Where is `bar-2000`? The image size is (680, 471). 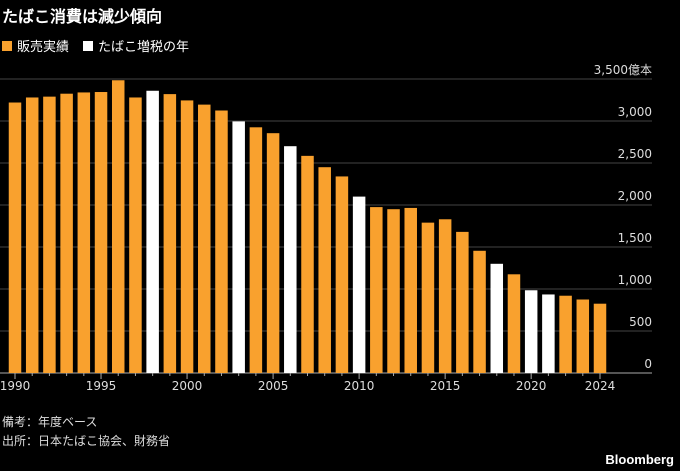
bar-2000 is located at coordinates (187, 237).